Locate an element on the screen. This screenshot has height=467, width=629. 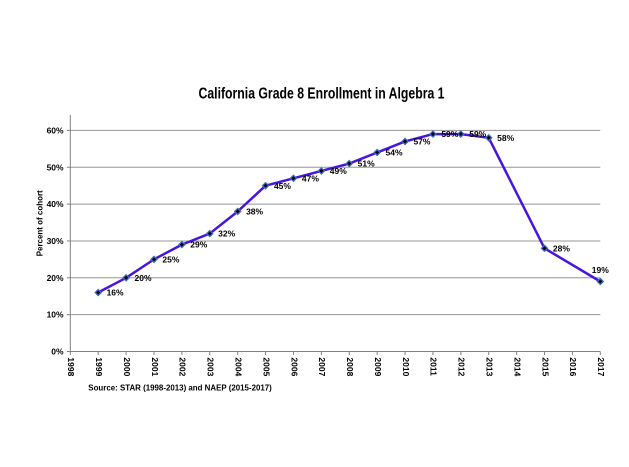
svg-text: 2011 is located at coordinates (434, 366).